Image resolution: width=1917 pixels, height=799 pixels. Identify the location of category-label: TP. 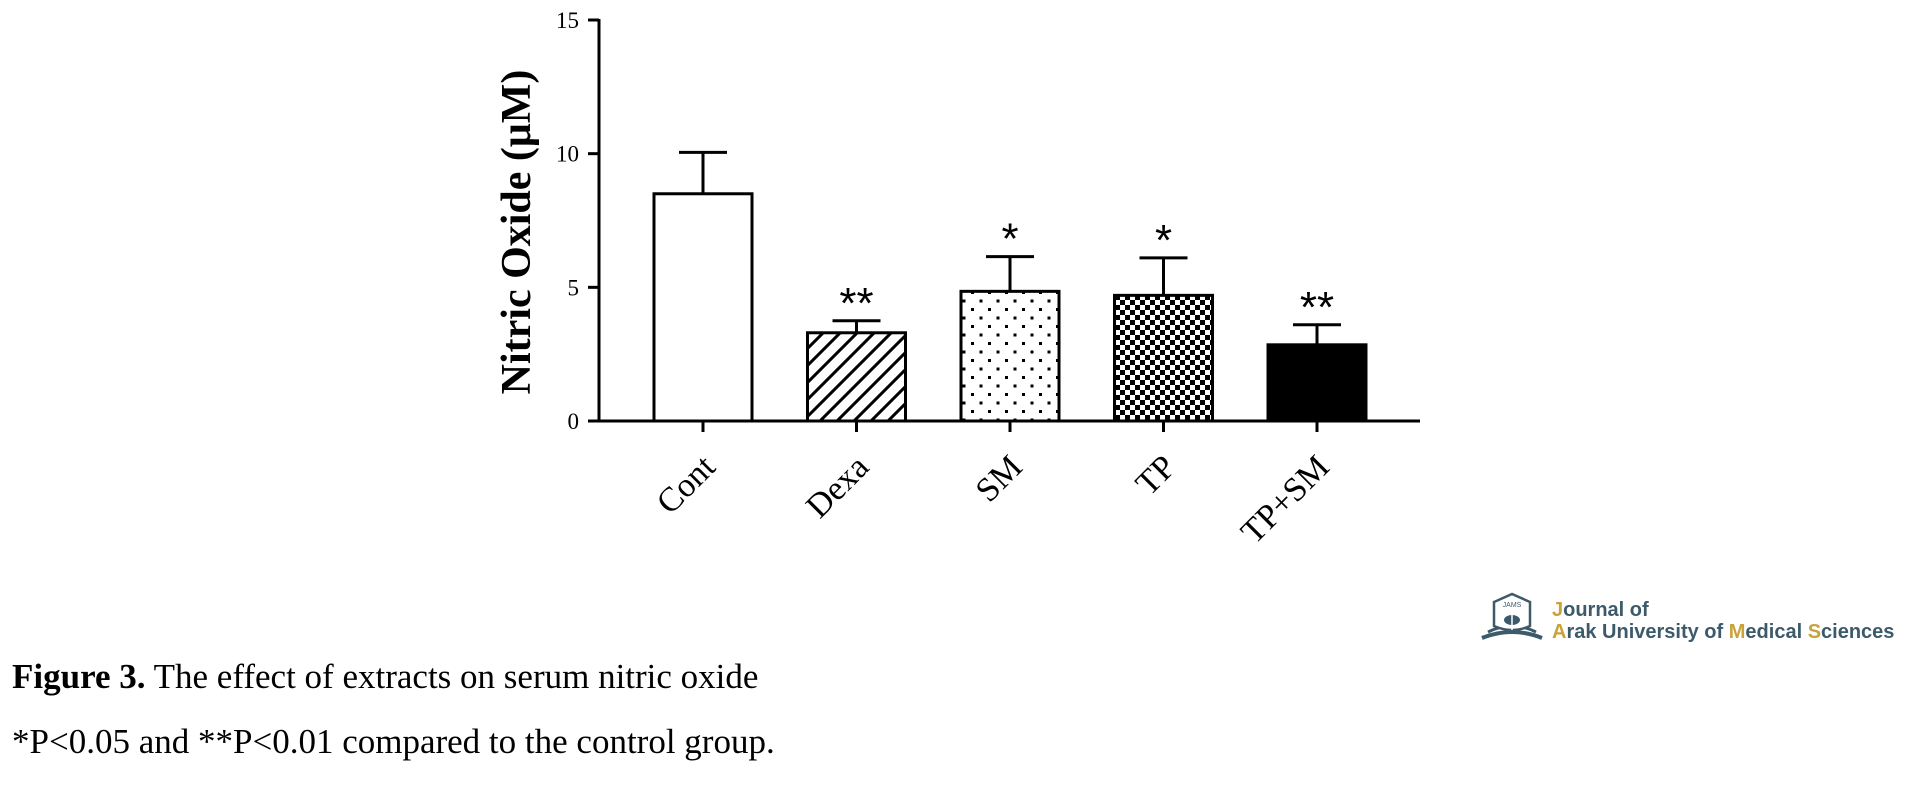
(1156, 475).